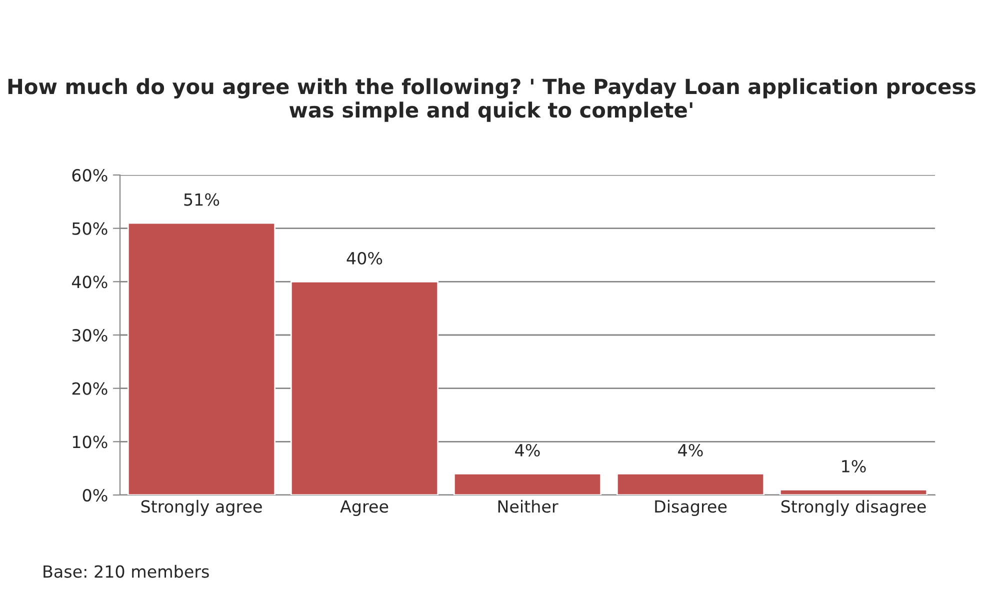  Describe the element at coordinates (90, 228) in the screenshot. I see `y-tick-label: 50%` at that location.